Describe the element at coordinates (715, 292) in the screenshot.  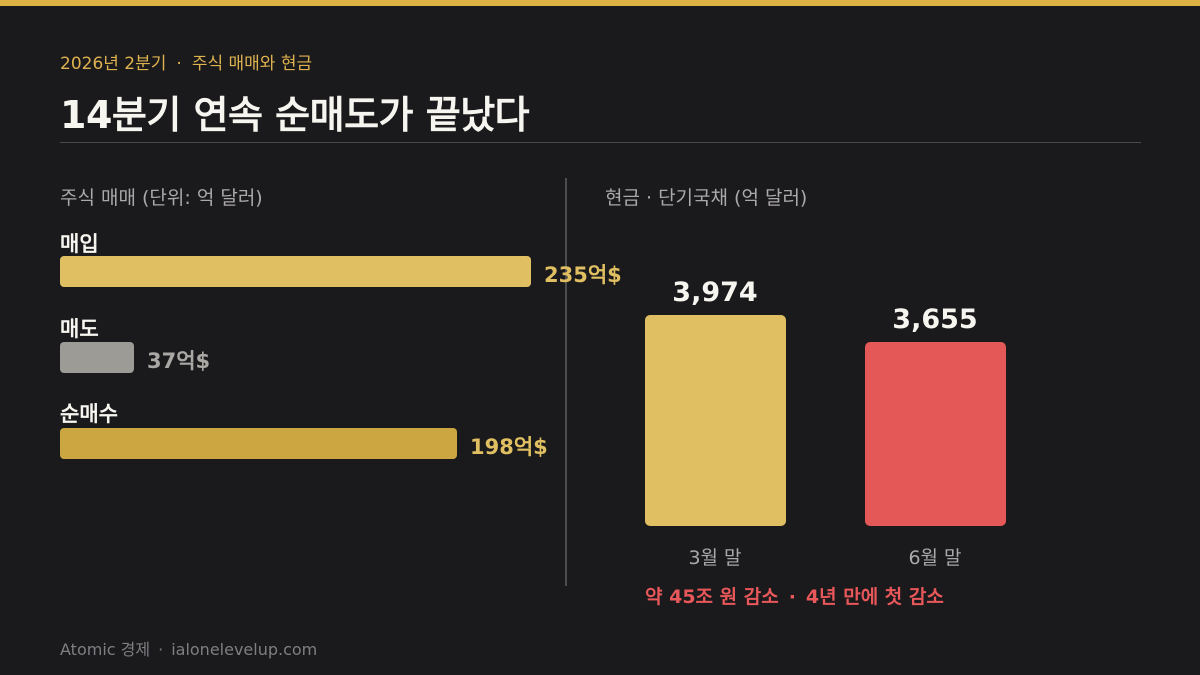
I see `cash-value-label-0: 3,974` at that location.